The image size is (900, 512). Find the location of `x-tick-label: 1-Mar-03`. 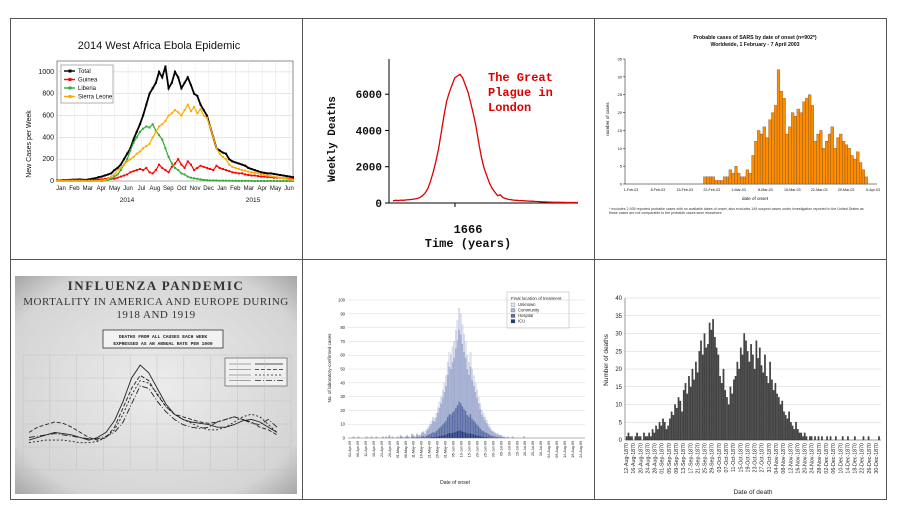

x-tick-label: 1-Mar-03 is located at coordinates (738, 190).